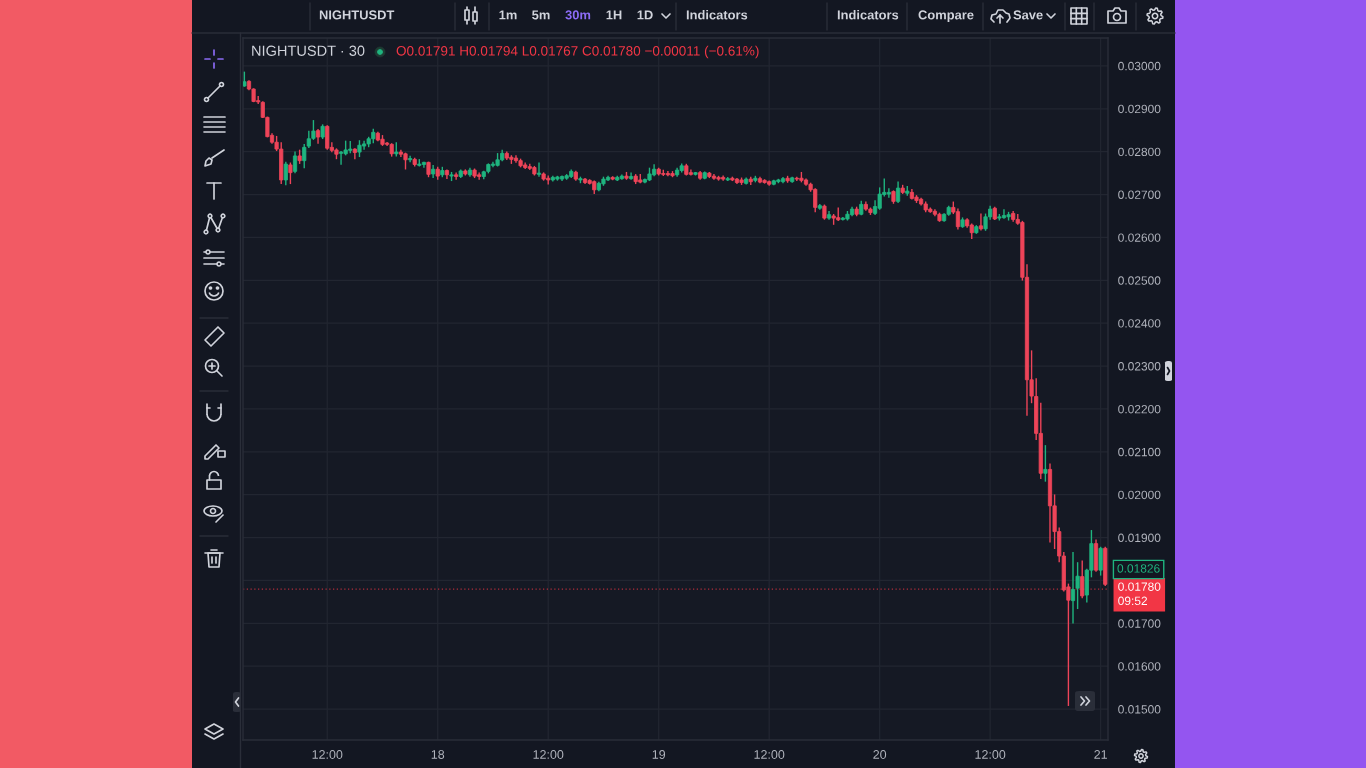 Image resolution: width=1366 pixels, height=768 pixels. Describe the element at coordinates (1028, 15) in the screenshot. I see `text: Save` at that location.